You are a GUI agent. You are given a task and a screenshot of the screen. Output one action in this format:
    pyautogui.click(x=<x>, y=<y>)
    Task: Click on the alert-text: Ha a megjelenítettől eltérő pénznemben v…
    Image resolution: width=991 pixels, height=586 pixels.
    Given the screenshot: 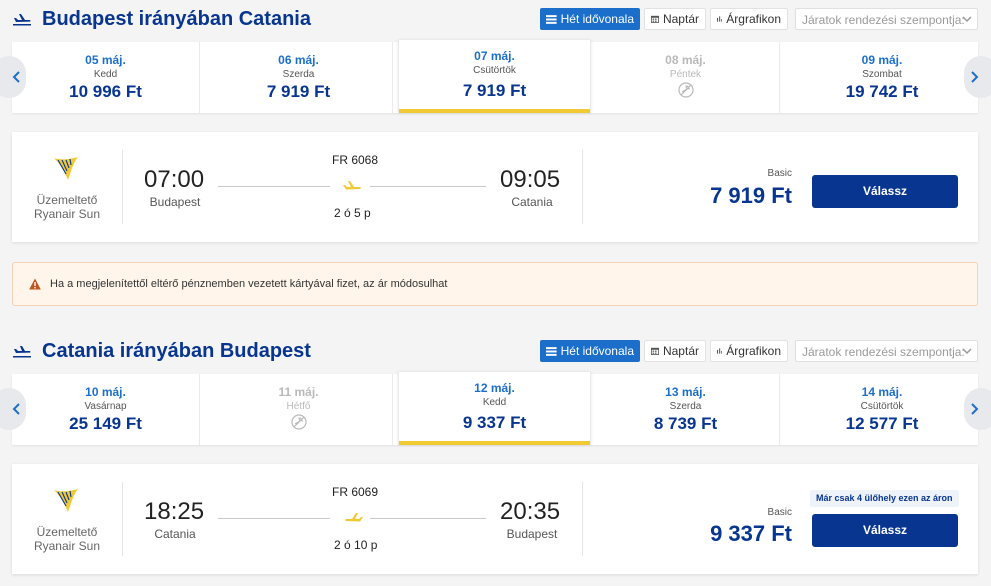 What is the action you would take?
    pyautogui.click(x=249, y=284)
    